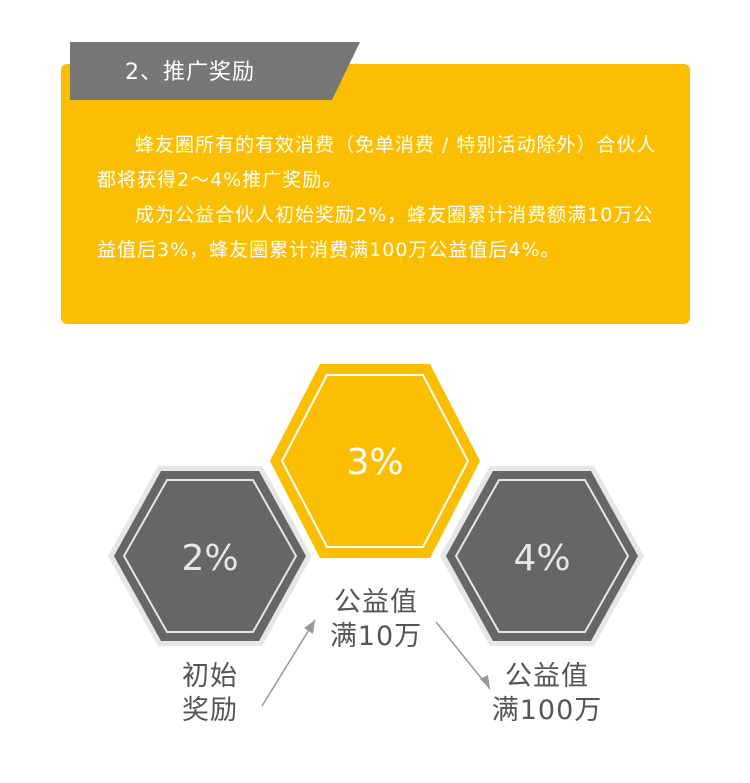  I want to click on arrow-center-to-right, so click(463, 655).